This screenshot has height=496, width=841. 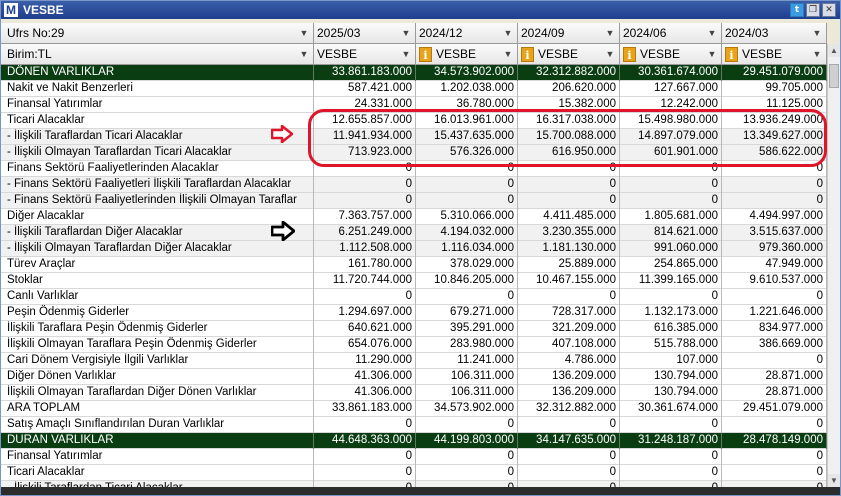 I want to click on scroll-up-icon: ▲, so click(x=834, y=50).